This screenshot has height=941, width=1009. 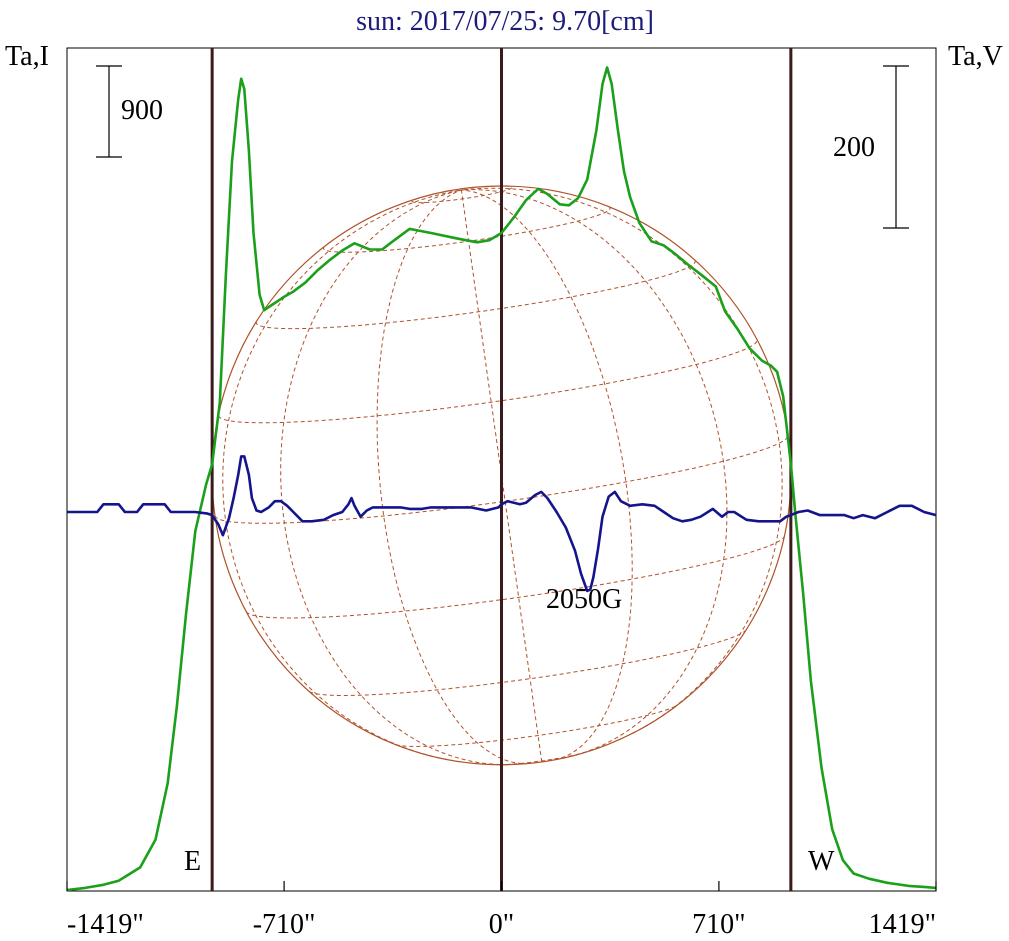 What do you see at coordinates (501, 924) in the screenshot?
I see `x-tick-label: 0"` at bounding box center [501, 924].